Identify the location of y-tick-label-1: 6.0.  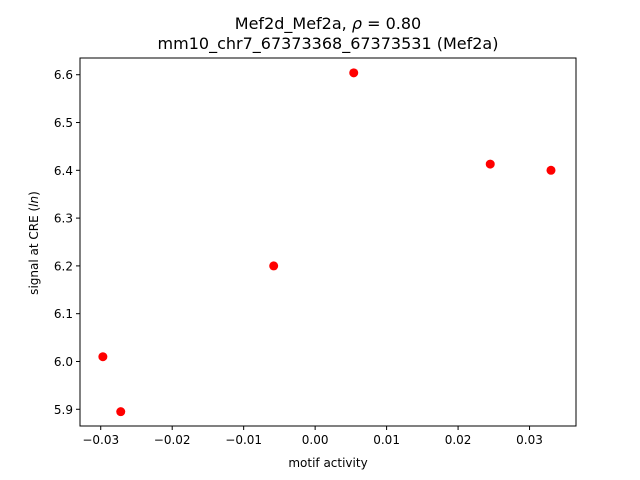
(63, 362).